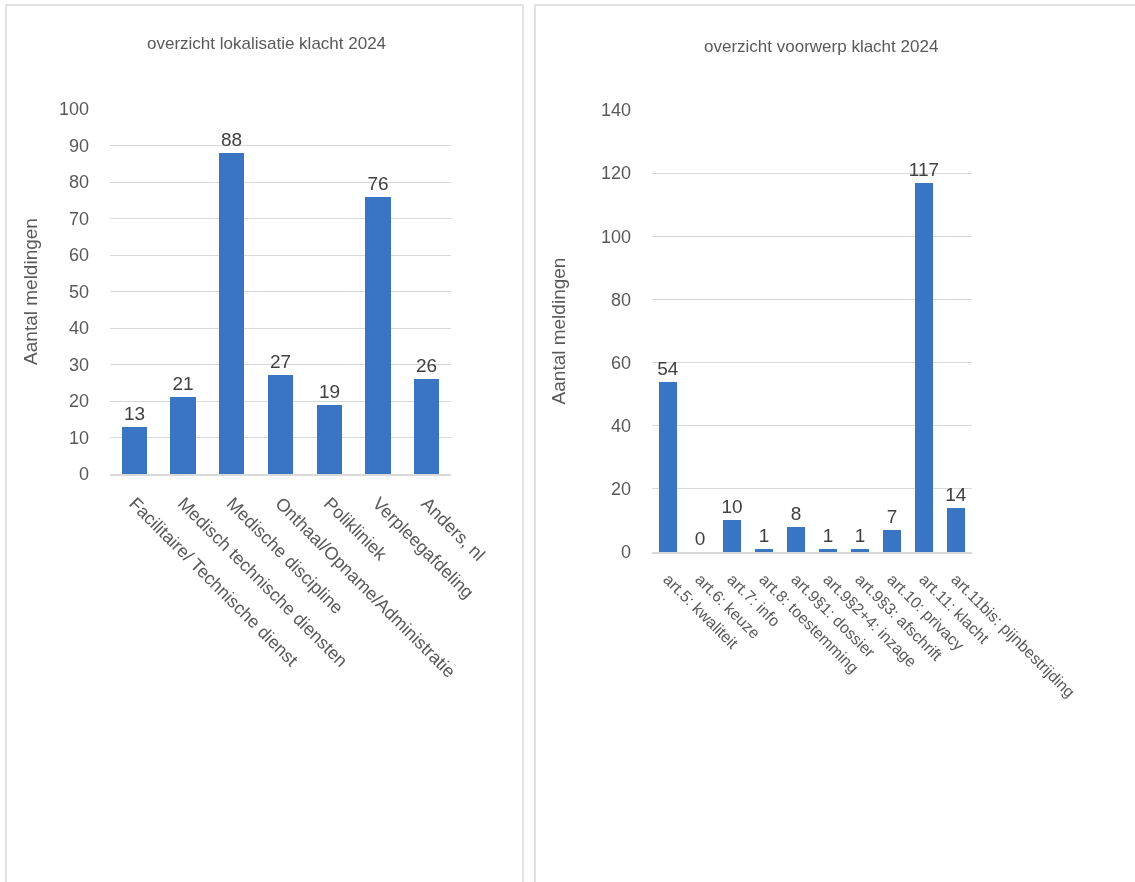 The image size is (1135, 882). Describe the element at coordinates (78, 145) in the screenshot. I see `y-tick-label: 90` at that location.